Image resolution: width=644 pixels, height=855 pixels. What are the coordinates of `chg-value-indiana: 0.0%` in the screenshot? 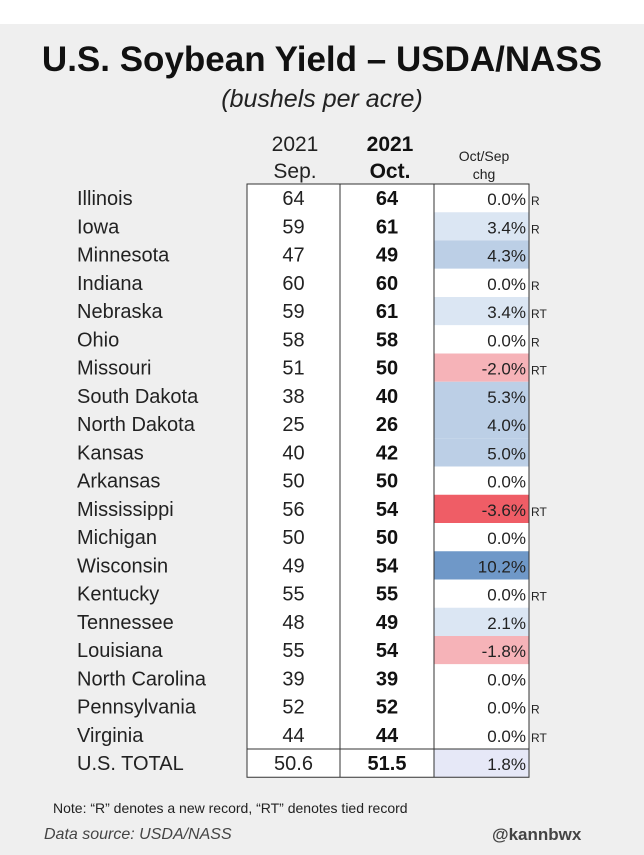 It's located at (506, 284).